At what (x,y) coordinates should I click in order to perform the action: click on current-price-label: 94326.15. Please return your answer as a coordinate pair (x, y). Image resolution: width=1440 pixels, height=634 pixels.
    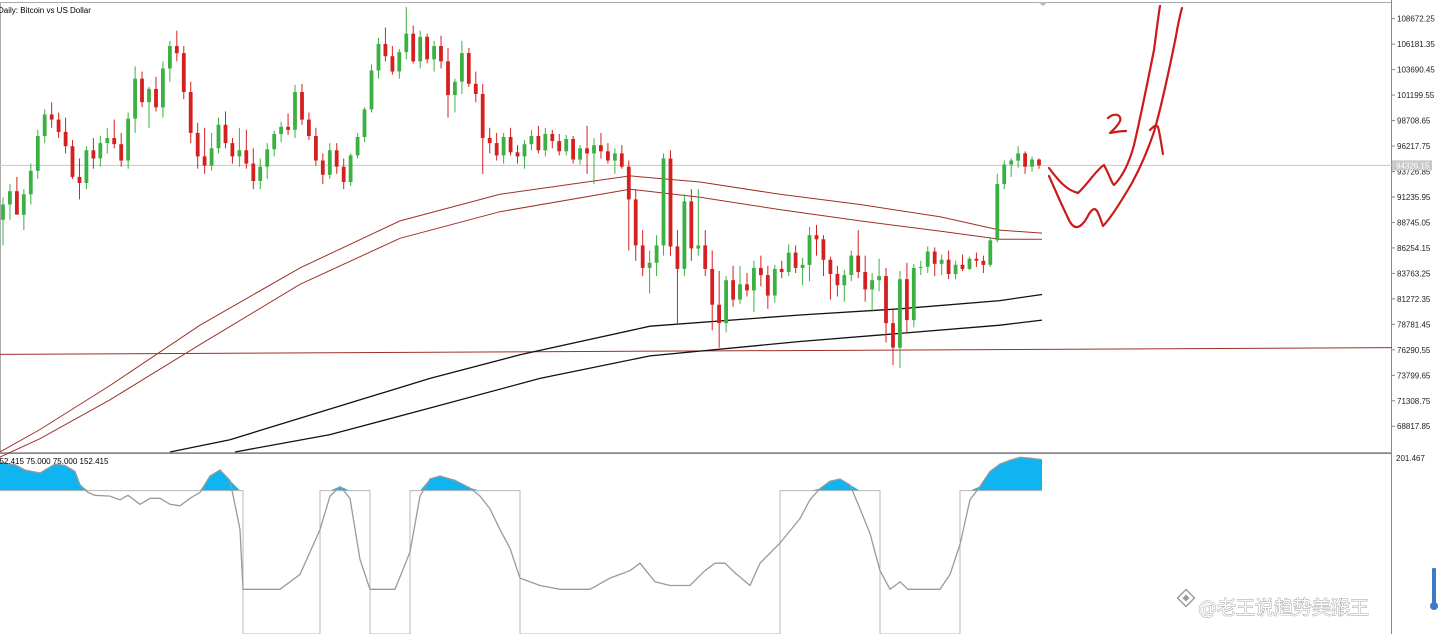
    Looking at the image, I should click on (1413, 165).